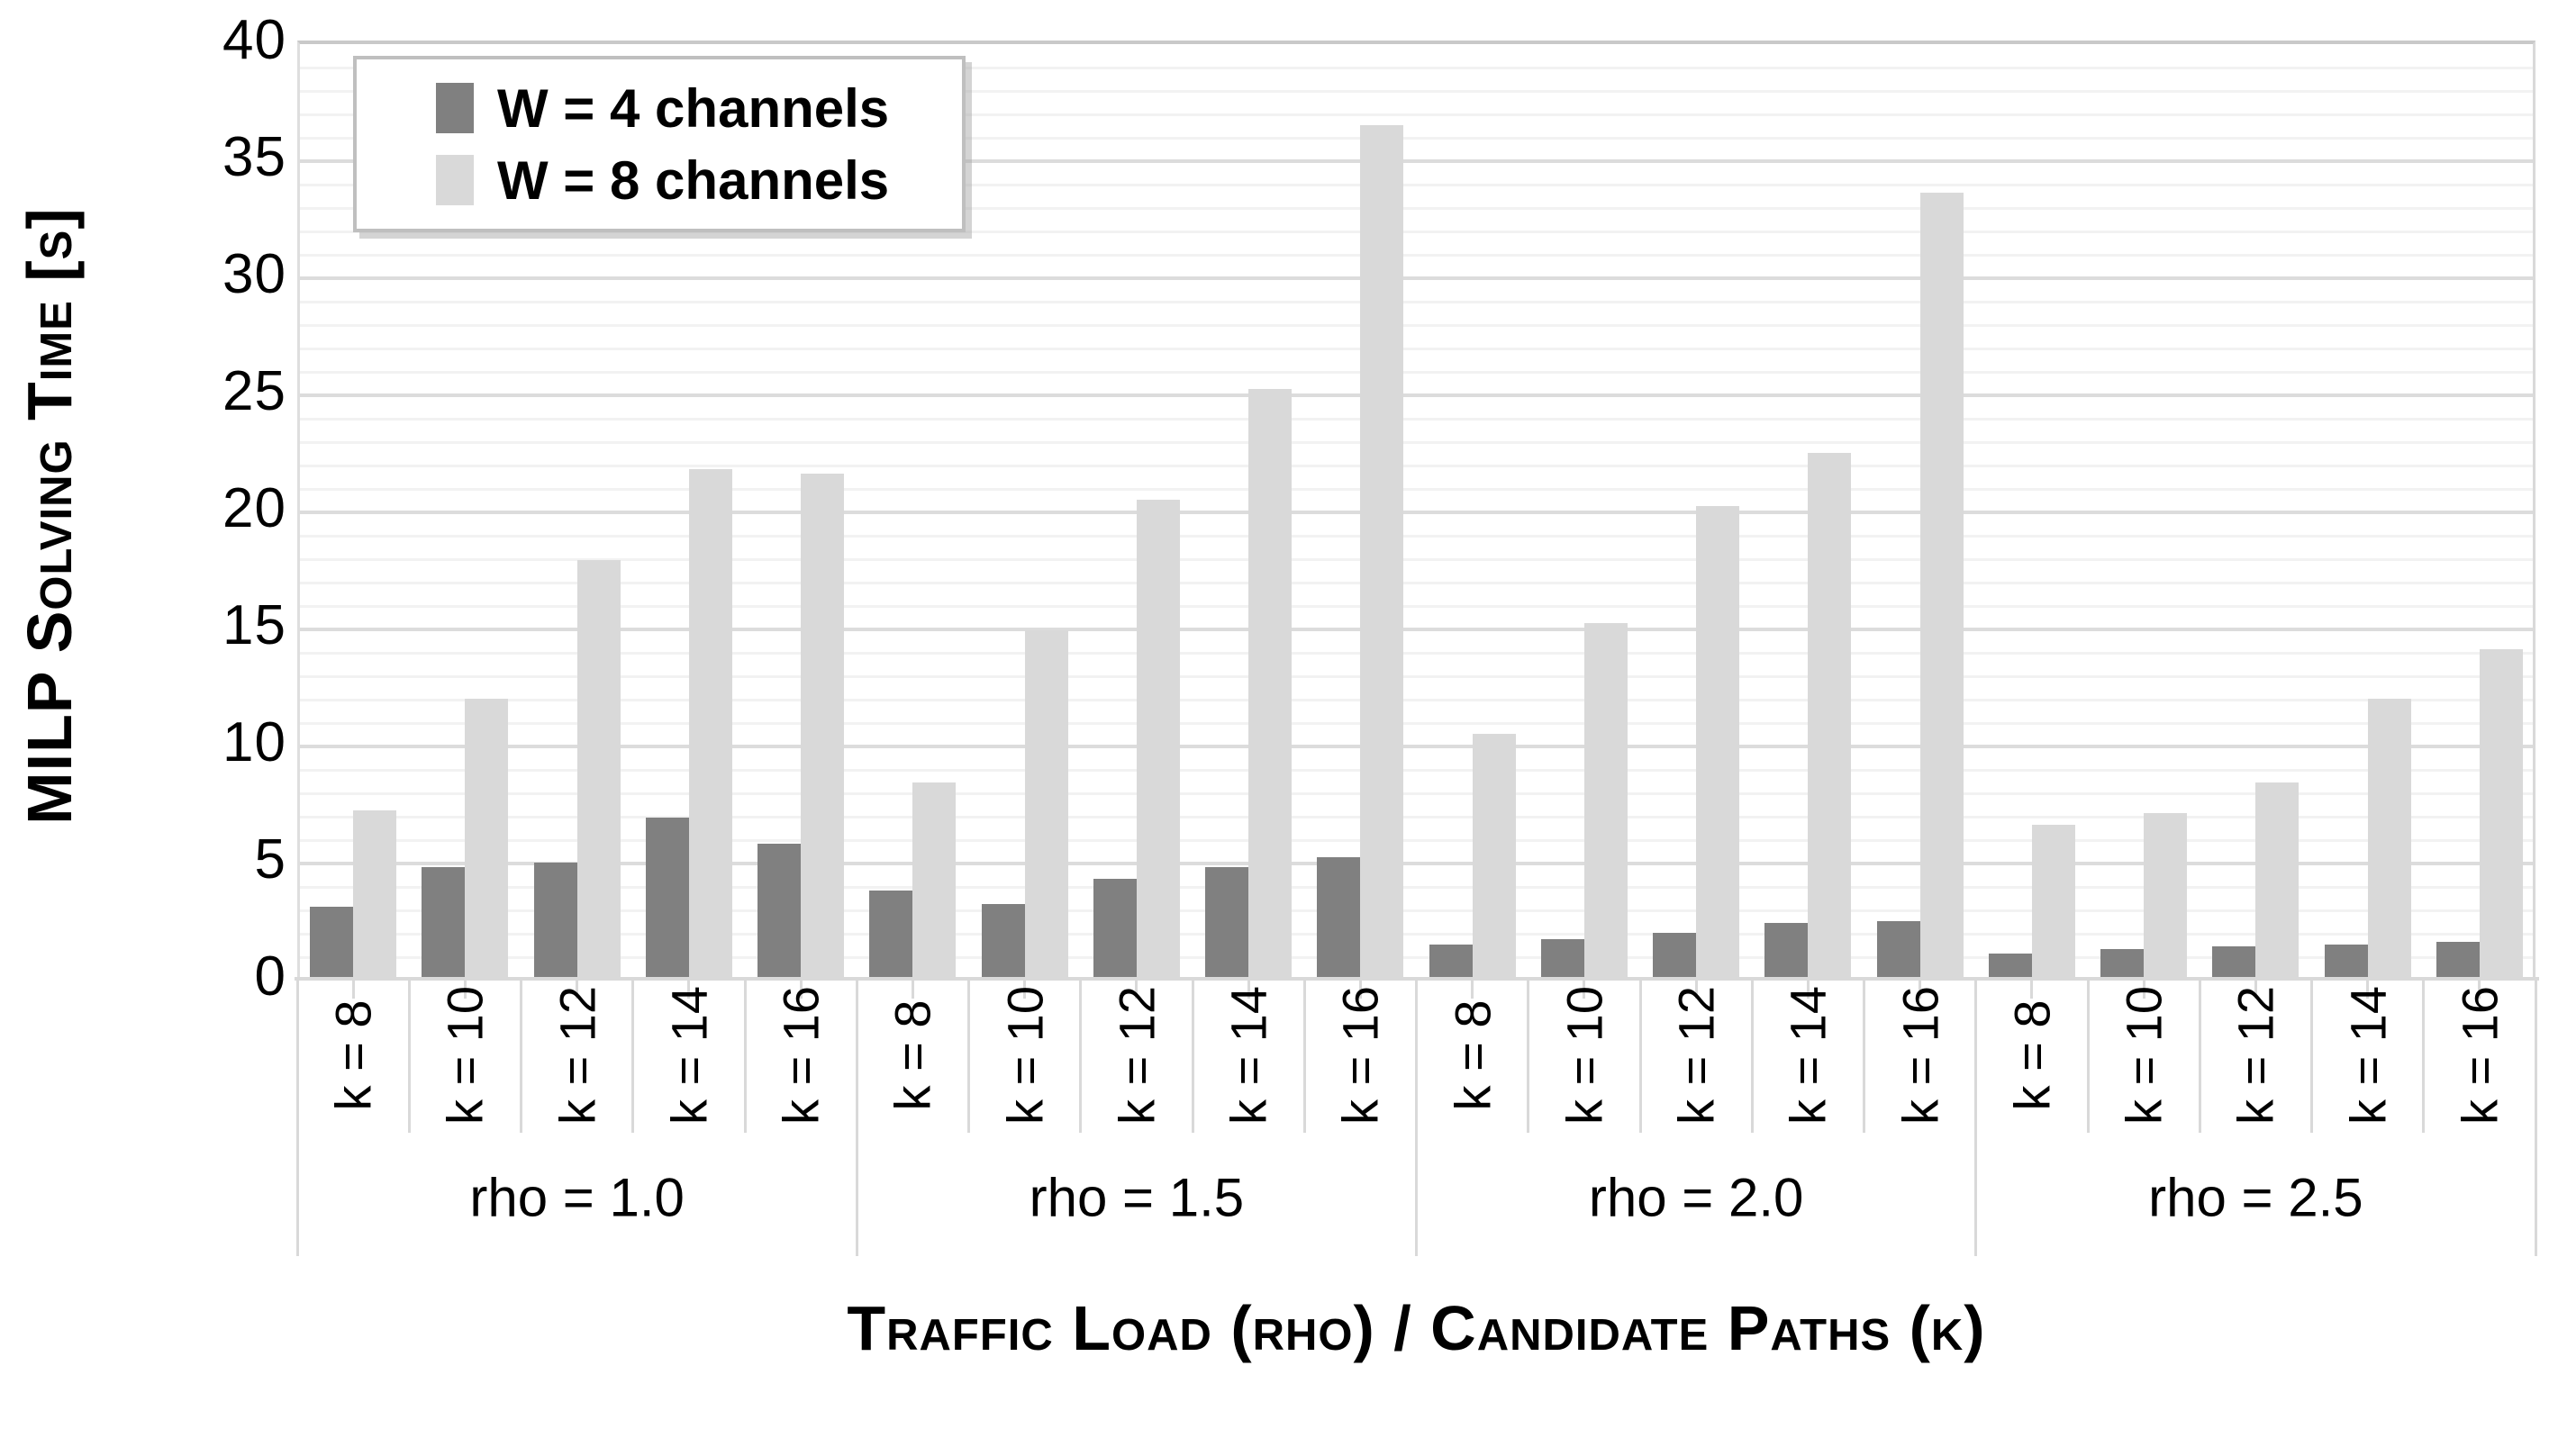 The image size is (2549, 1456). I want to click on legend-item: W = 4 channels, so click(699, 109).